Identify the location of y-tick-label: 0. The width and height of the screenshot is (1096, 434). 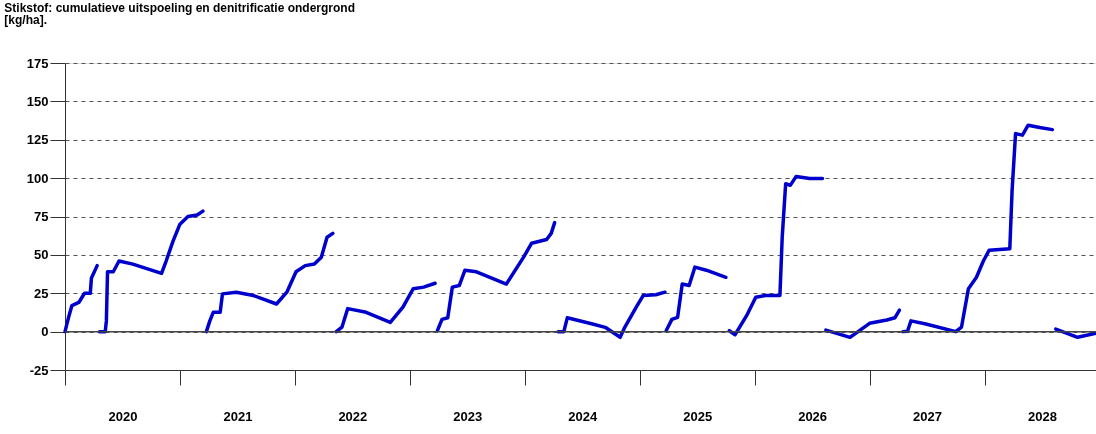
(45, 332).